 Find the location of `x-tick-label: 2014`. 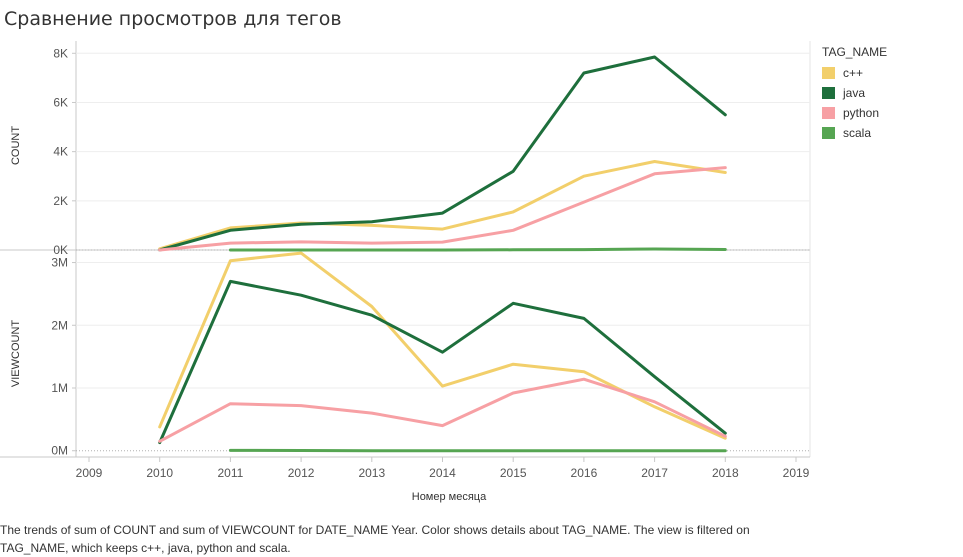

x-tick-label: 2014 is located at coordinates (442, 473).